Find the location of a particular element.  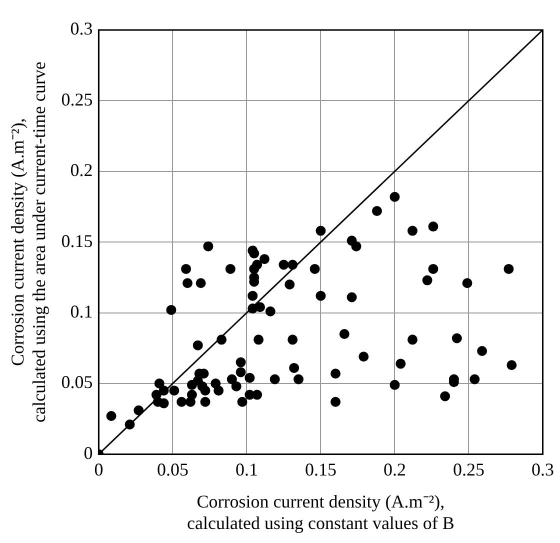

y-tick-label: 0.25 is located at coordinates (77, 99).